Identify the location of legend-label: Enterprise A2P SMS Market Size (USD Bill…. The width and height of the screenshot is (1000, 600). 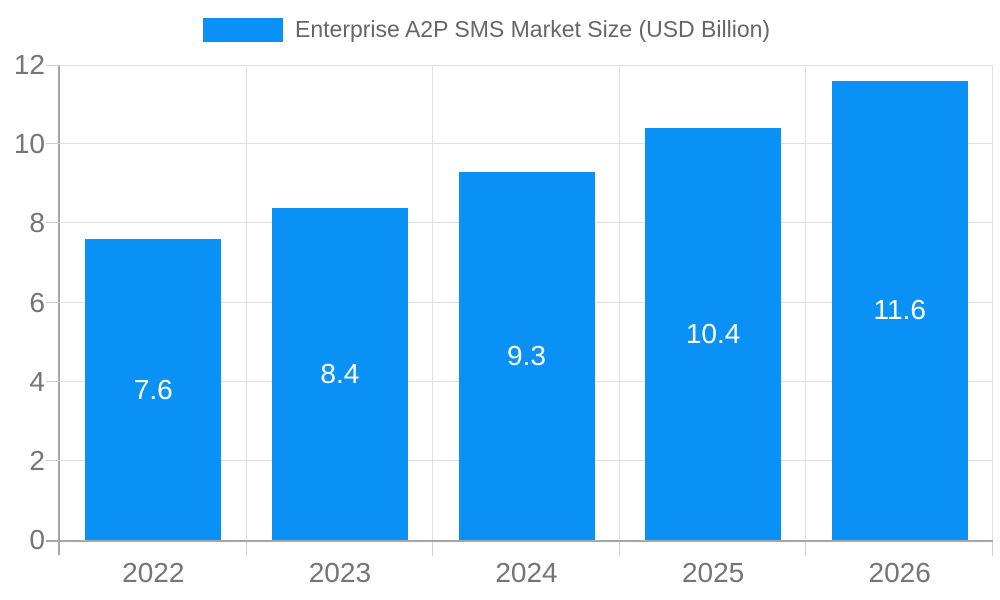
(533, 29).